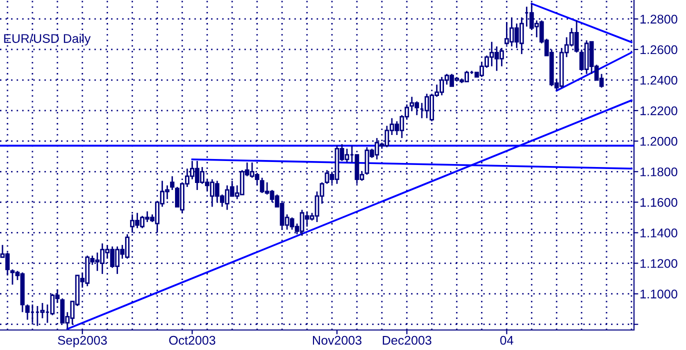  What do you see at coordinates (659, 141) in the screenshot?
I see `y-tick-label: 1.2000` at bounding box center [659, 141].